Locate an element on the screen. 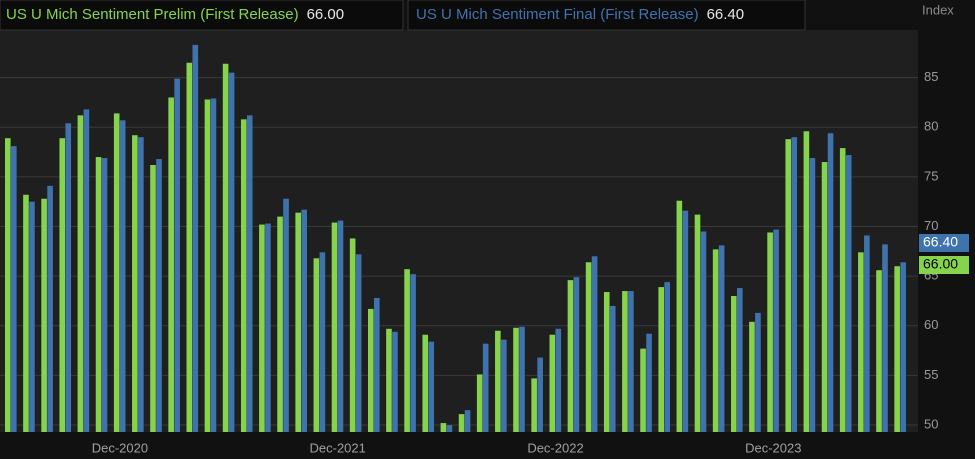 This screenshot has width=975, height=459. x-tick-label: Dec-2020 is located at coordinates (120, 447).